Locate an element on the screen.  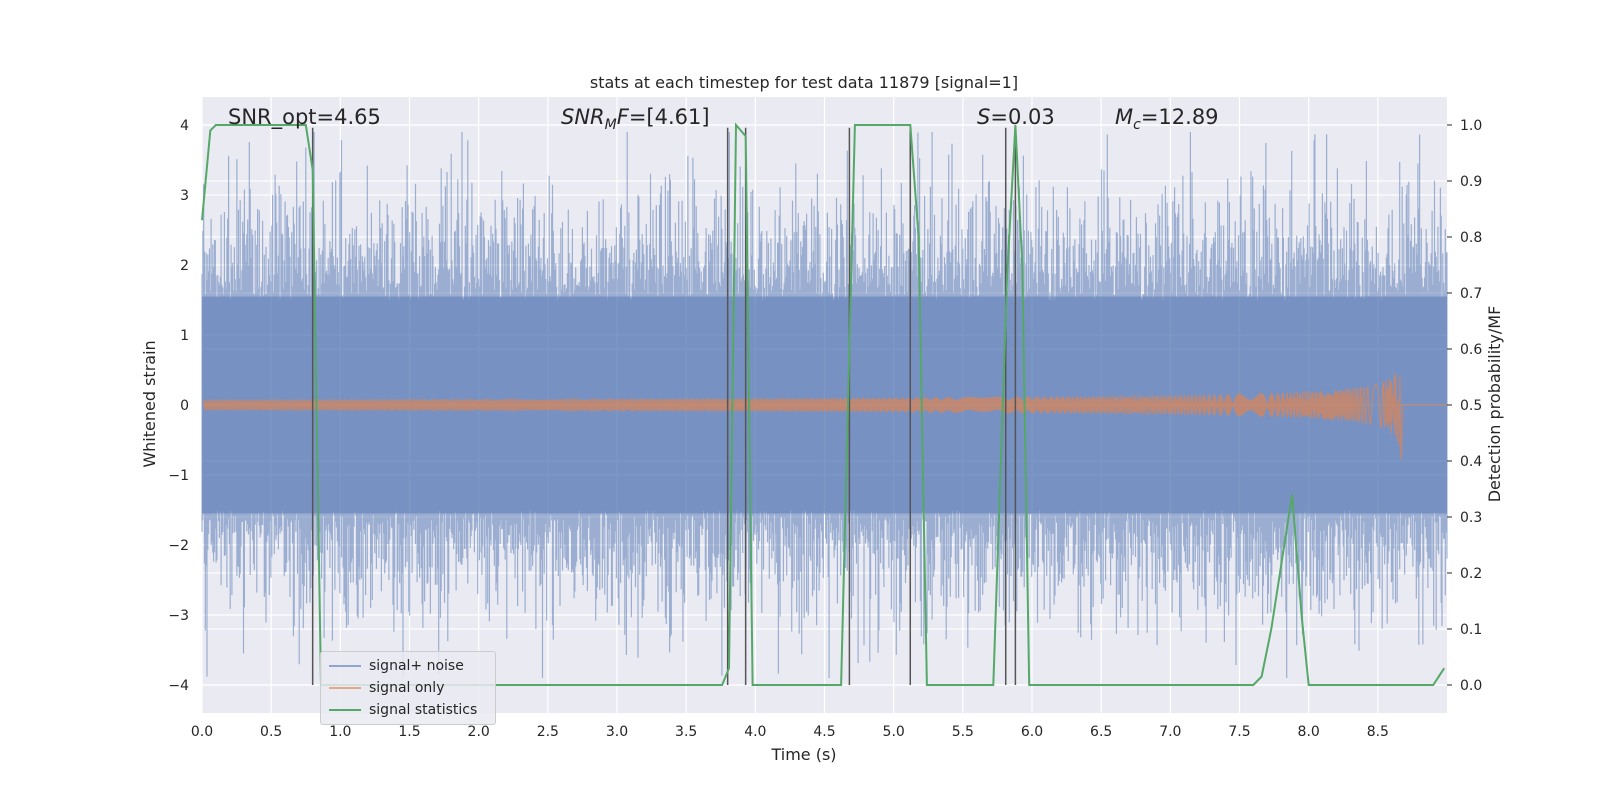
annotation-snr-opt: SNR_opt=4.65 is located at coordinates (304, 117).